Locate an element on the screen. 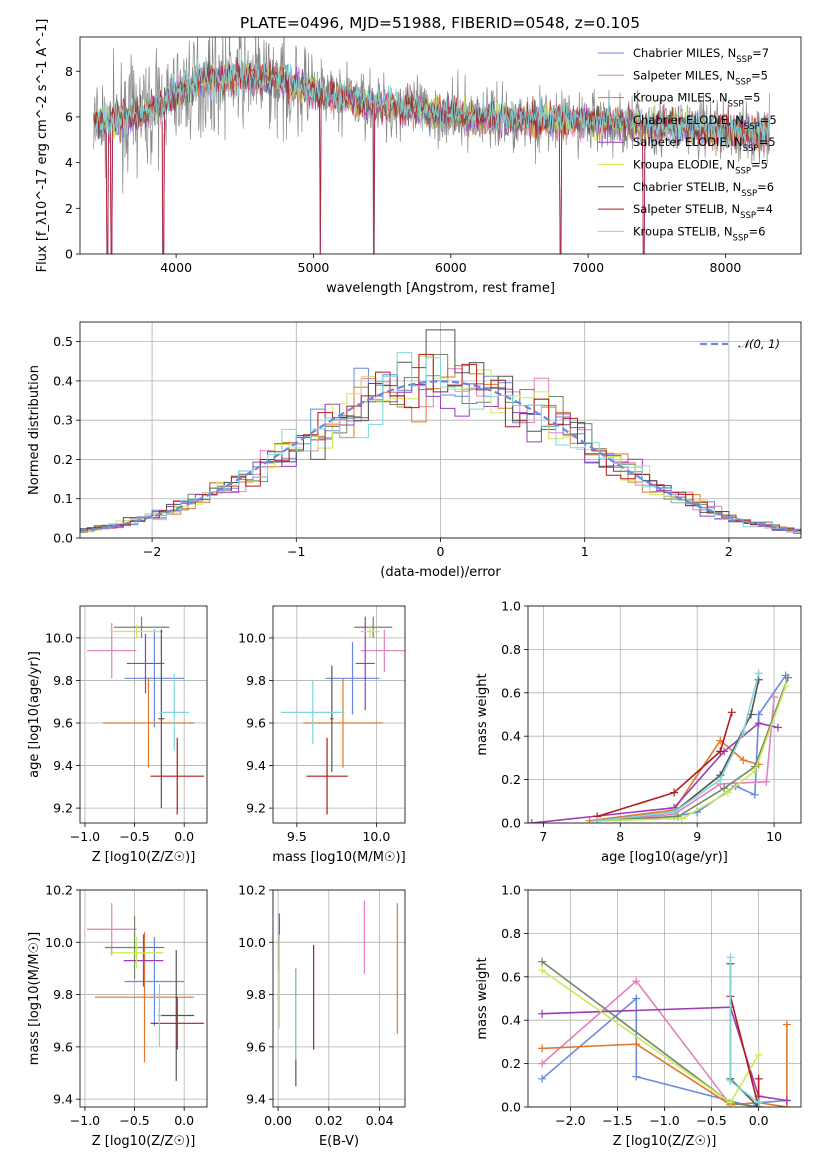  chart-mass_vs_ebv: 0.00 0.02 0.04 9.4 9.6 9.8 10.0 10.2 E(B-V) is located at coordinates (322, 1016).